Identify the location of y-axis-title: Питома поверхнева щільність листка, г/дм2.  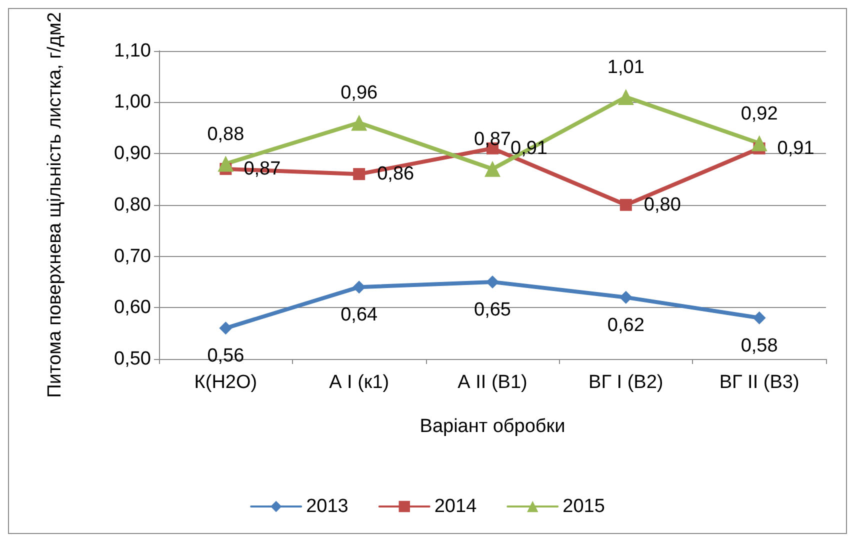
(55, 205).